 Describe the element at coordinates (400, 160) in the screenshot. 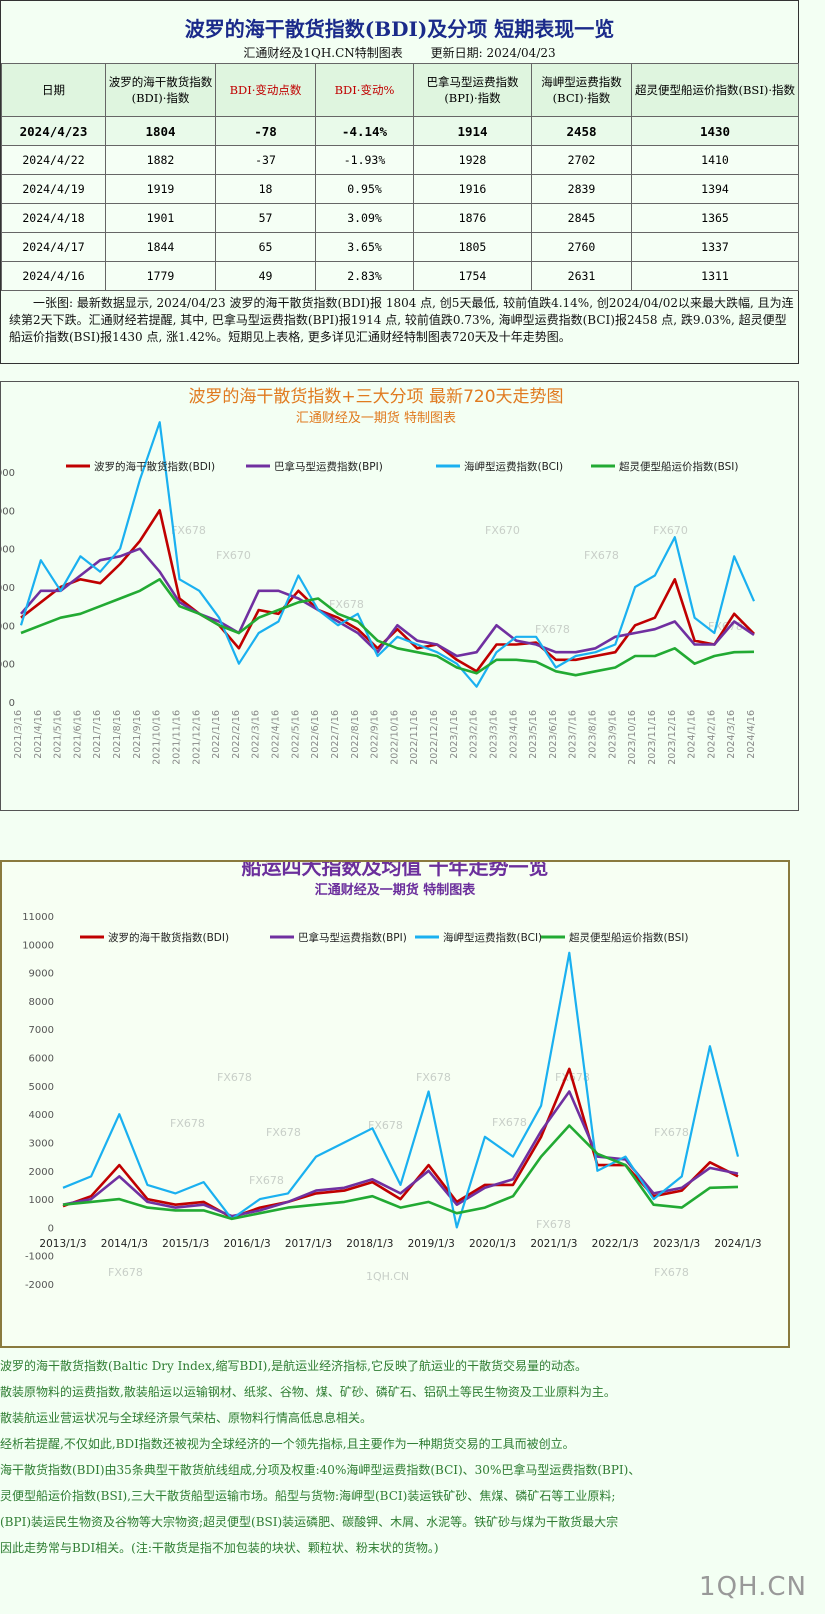

I see `table-row: 2024/4/22 1882 -37 -1.93% 1928 2702 1410` at that location.